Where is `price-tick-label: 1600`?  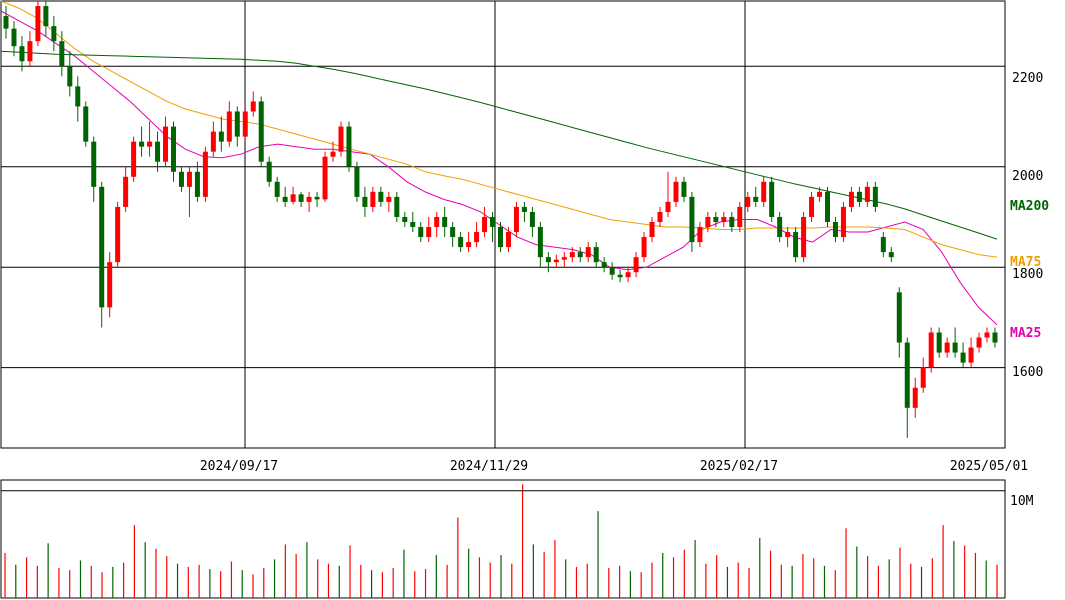
price-tick-label: 1600 is located at coordinates (1027, 372).